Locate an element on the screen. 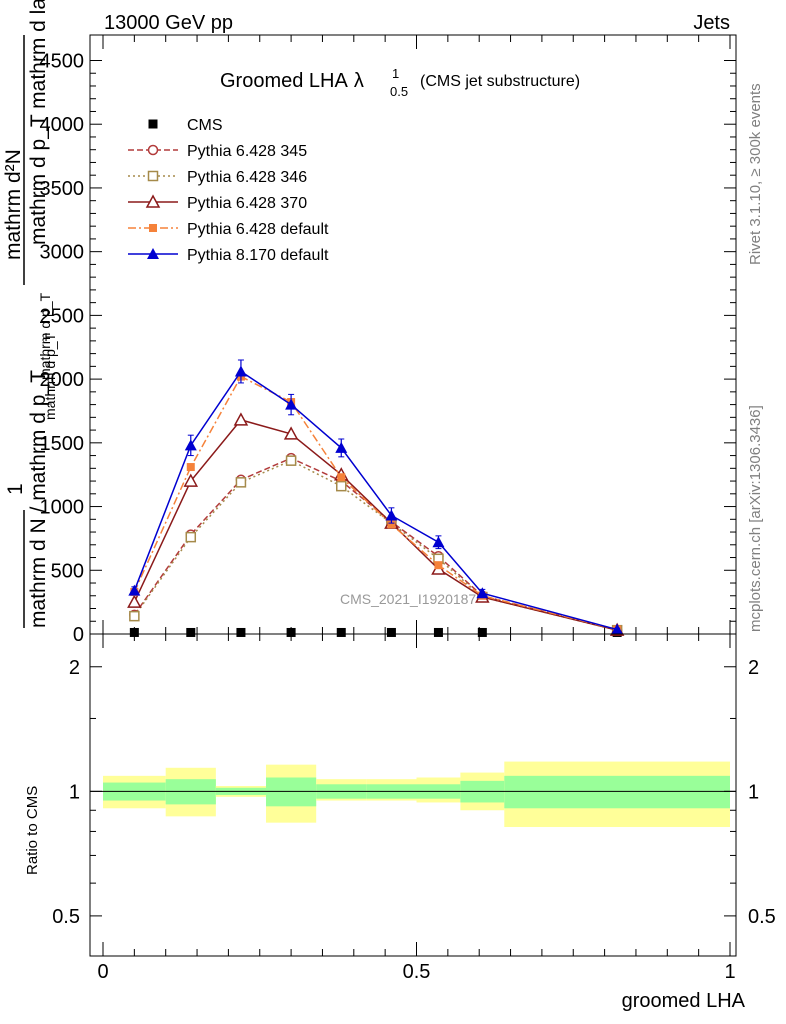  ylabel-main: mathrm d²N is located at coordinates (13, 204).